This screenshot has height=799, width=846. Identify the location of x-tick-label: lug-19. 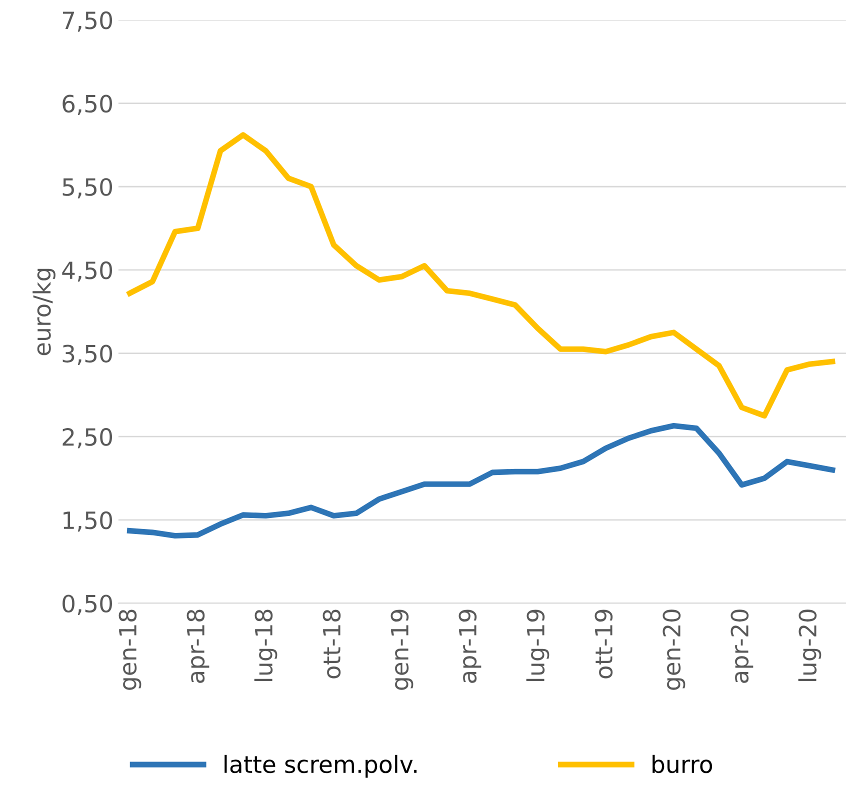
(538, 645).